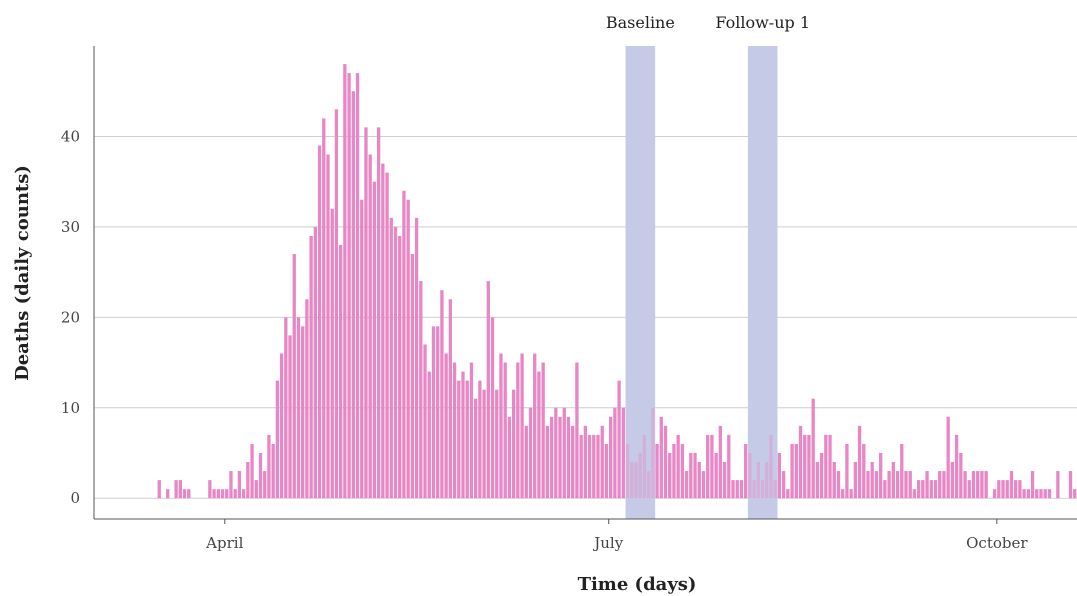 This screenshot has width=1077, height=596. Describe the element at coordinates (70, 227) in the screenshot. I see `y-tick-label: 30` at that location.